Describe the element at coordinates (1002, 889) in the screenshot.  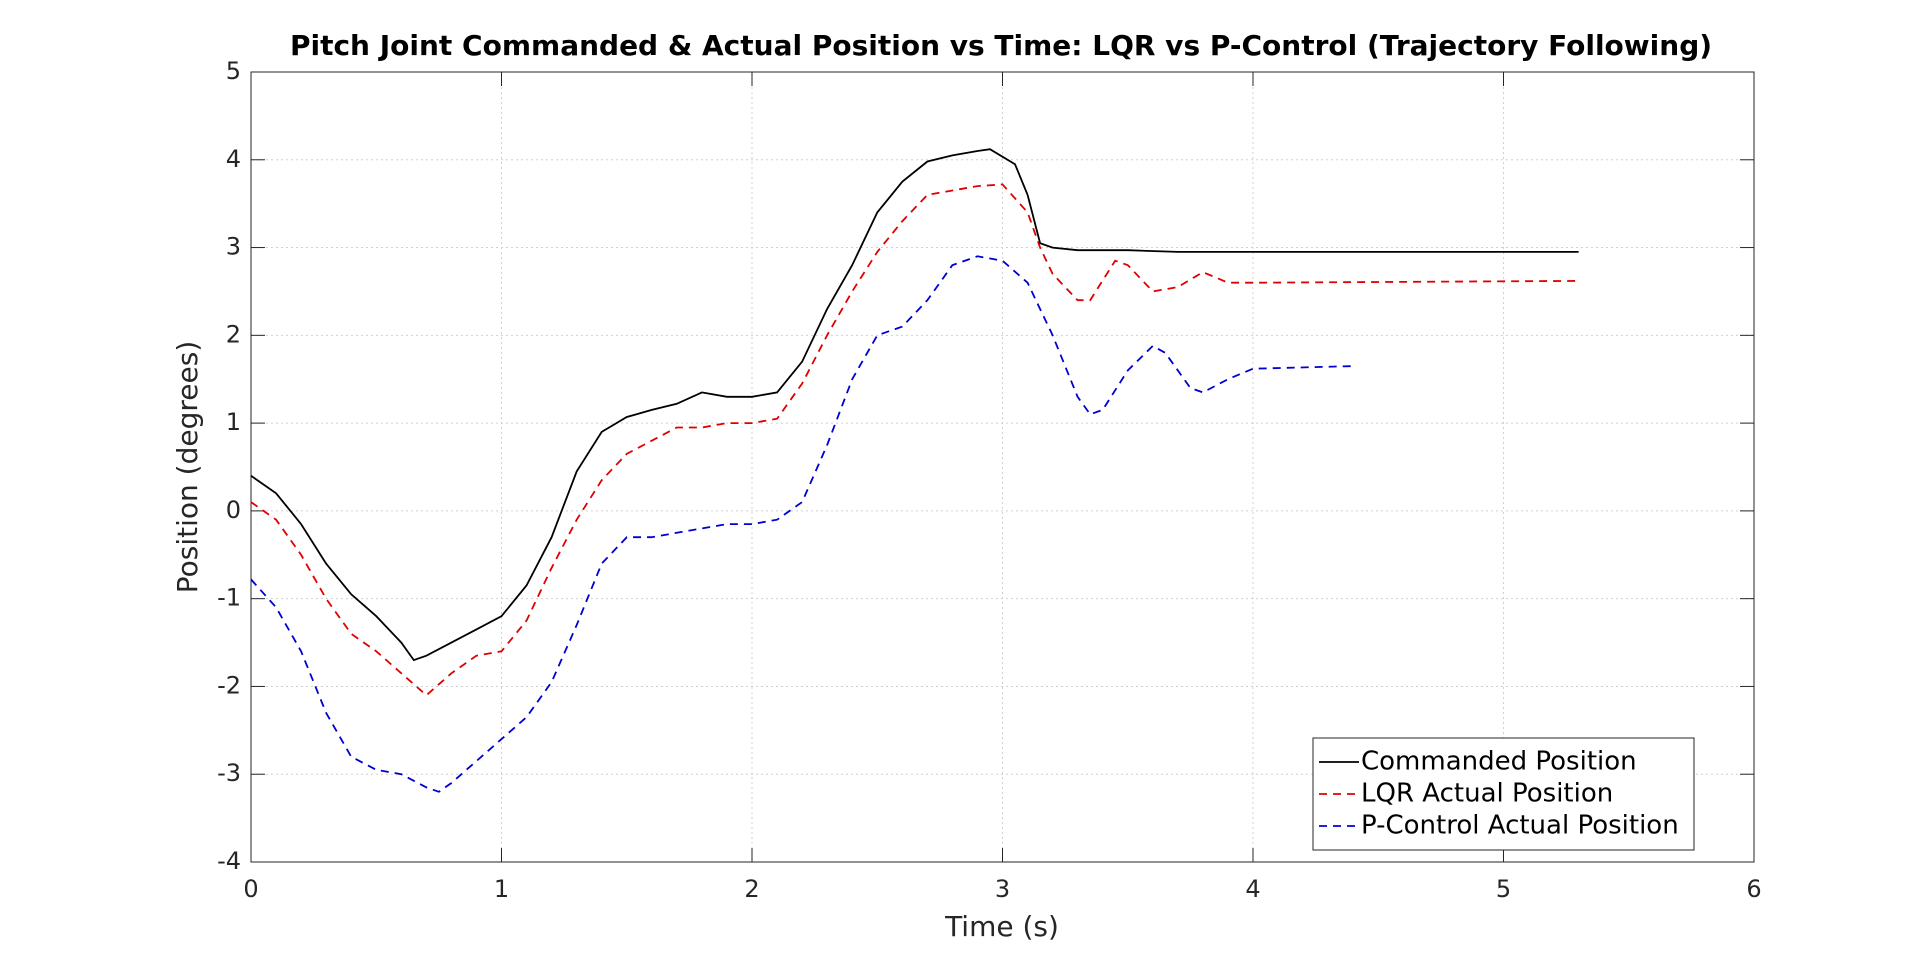
I see `x-tick-label: 3` at that location.